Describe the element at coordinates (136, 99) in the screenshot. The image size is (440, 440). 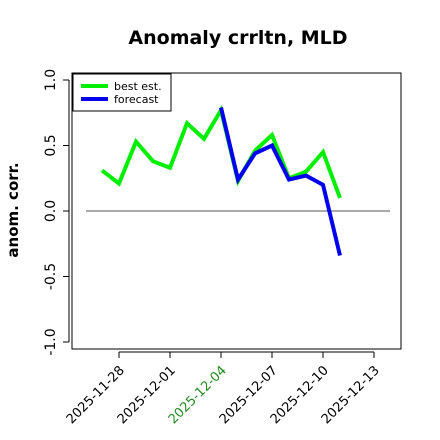
I see `legend-label: forecast` at that location.